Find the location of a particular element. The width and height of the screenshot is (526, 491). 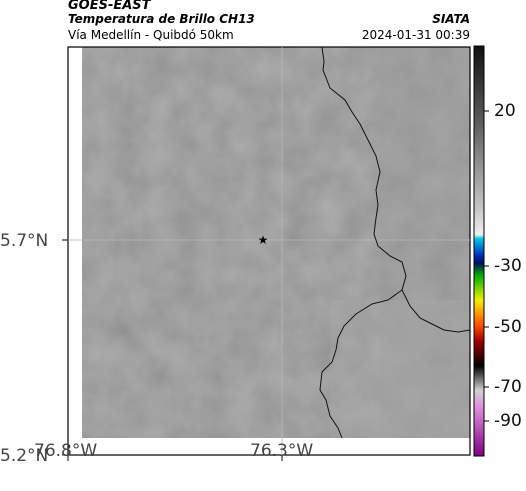

colorbar-label: -70 is located at coordinates (508, 387).